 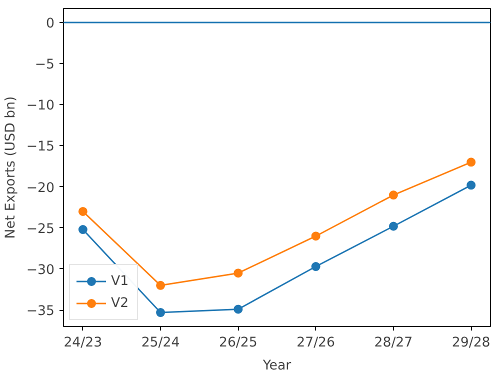 What do you see at coordinates (316, 343) in the screenshot?
I see `x-tick-label: 27/26` at bounding box center [316, 343].